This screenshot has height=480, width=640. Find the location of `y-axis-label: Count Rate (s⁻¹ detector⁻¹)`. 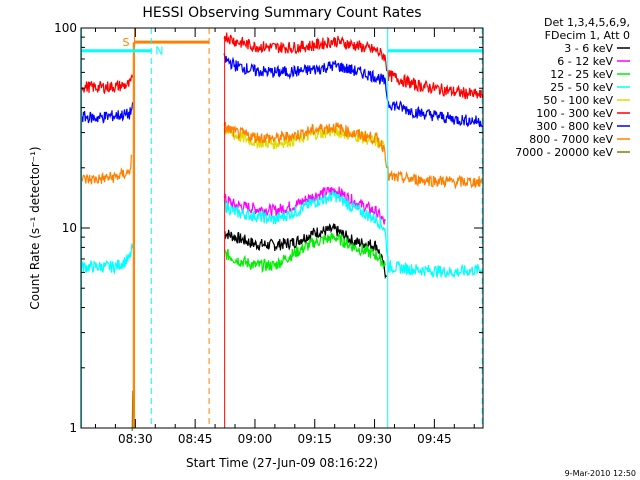

y-axis-label: Count Rate (s⁻¹ detector⁻¹) is located at coordinates (35, 227).